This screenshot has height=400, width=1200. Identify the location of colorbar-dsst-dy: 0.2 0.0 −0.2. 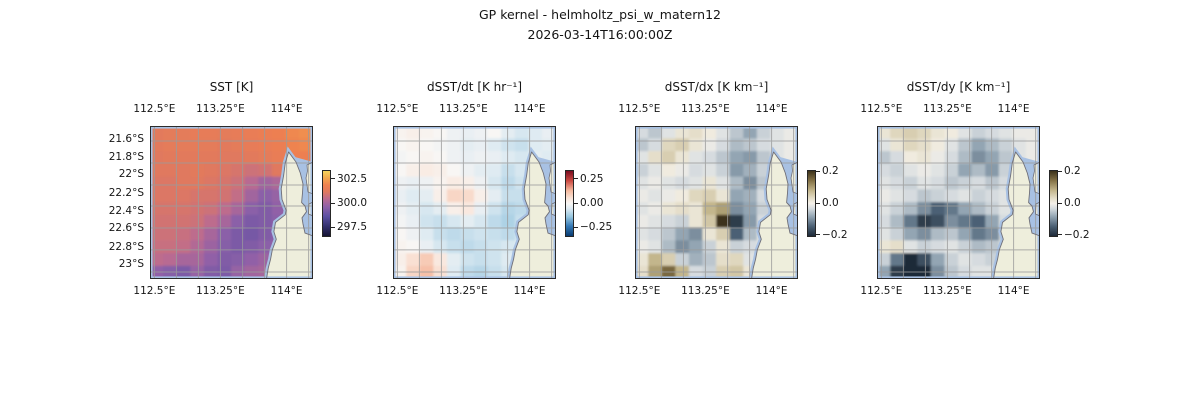
(1082, 203).